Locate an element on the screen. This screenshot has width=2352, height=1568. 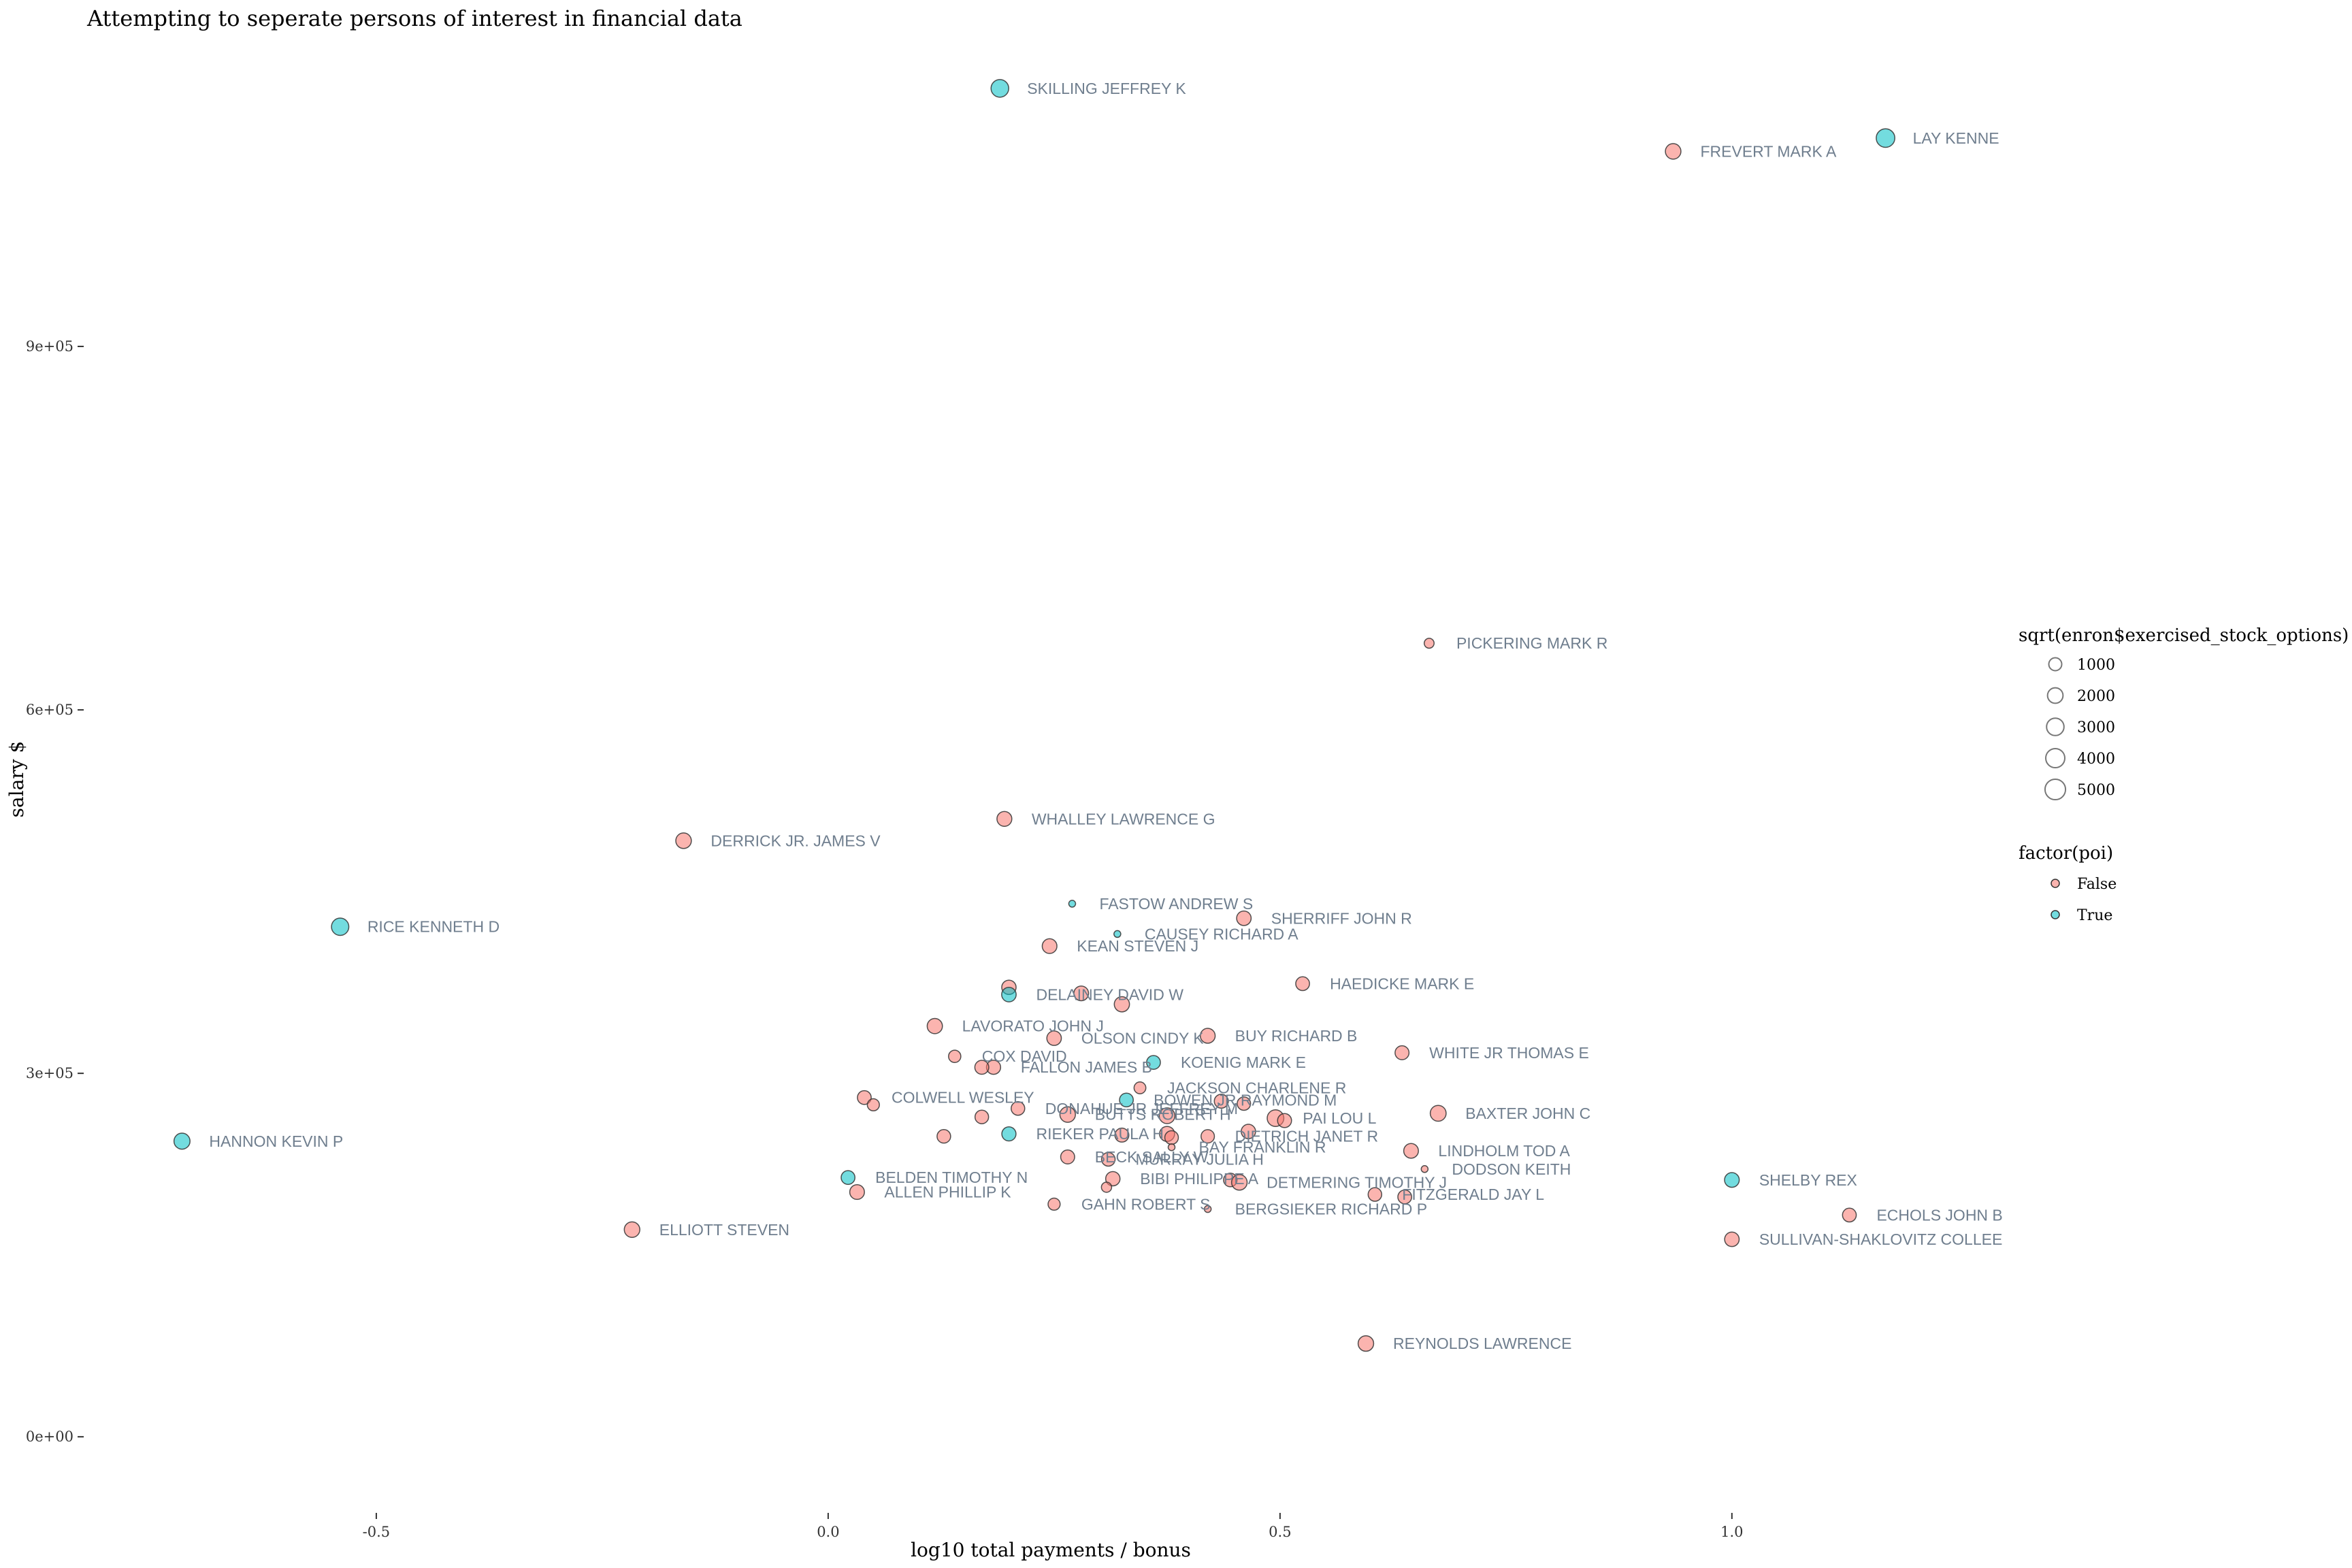
point-label: DERRICK JR. JAMES V is located at coordinates (795, 840).